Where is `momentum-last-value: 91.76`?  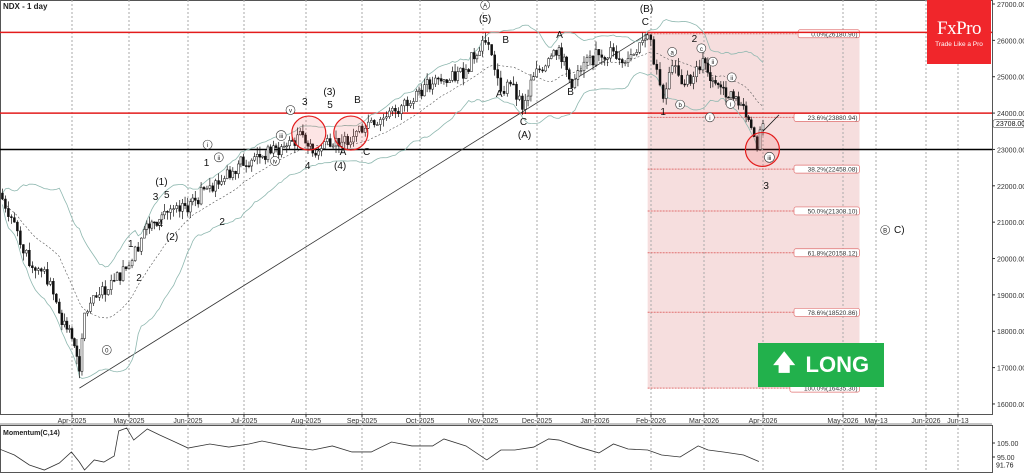 momentum-last-value: 91.76 is located at coordinates (1005, 466).